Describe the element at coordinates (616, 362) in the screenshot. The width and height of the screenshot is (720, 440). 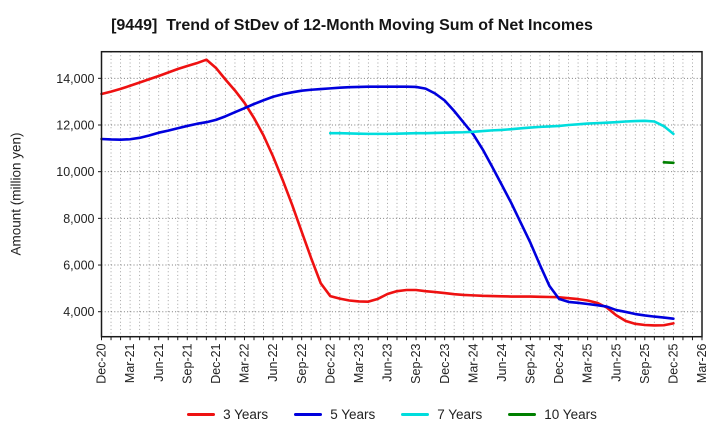
I see `x-tick-label: Jun-25` at that location.